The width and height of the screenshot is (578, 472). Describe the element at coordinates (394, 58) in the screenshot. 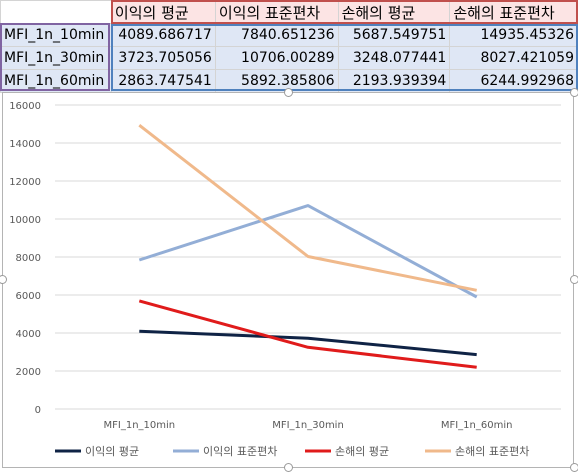

I see `value-cell: 3248.077441` at that location.